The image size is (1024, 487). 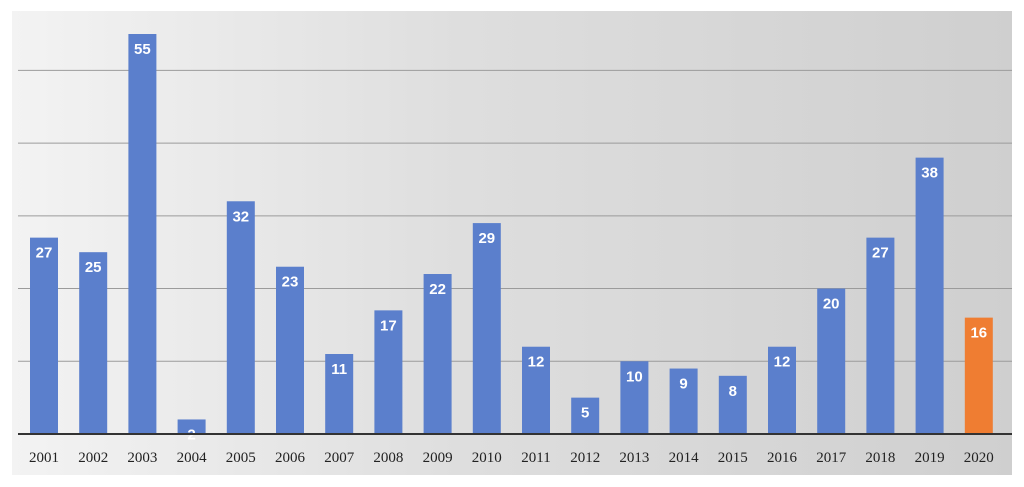 What do you see at coordinates (634, 458) in the screenshot?
I see `x-tick-label: 2013` at bounding box center [634, 458].